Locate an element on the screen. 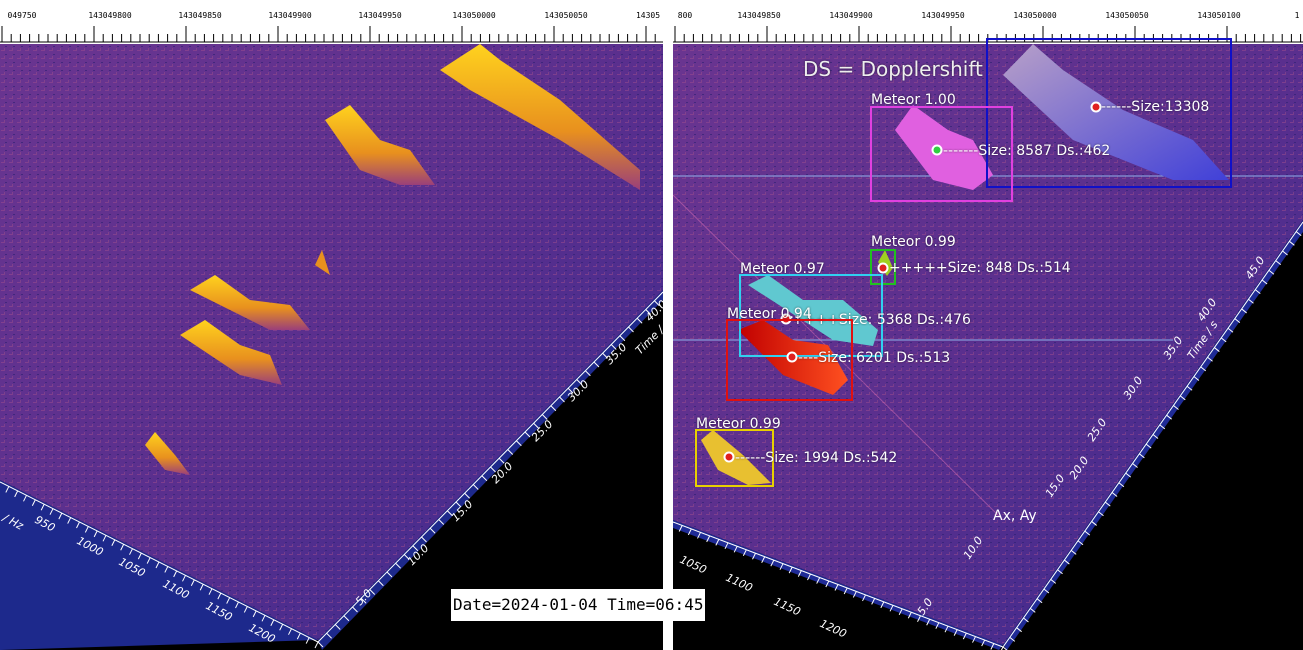  detection-centroid-green is located at coordinates (937, 150).